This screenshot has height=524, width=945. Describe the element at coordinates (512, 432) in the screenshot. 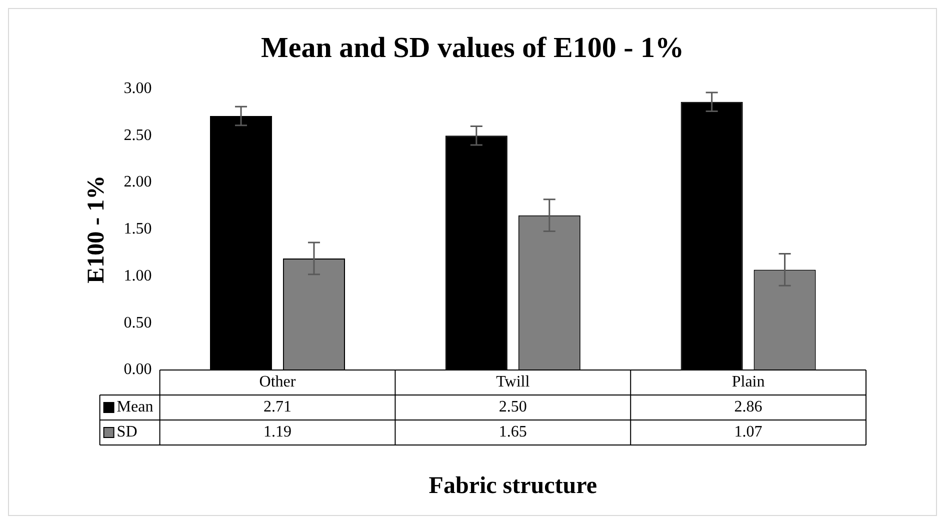

I see `data-label: 1.65` at that location.